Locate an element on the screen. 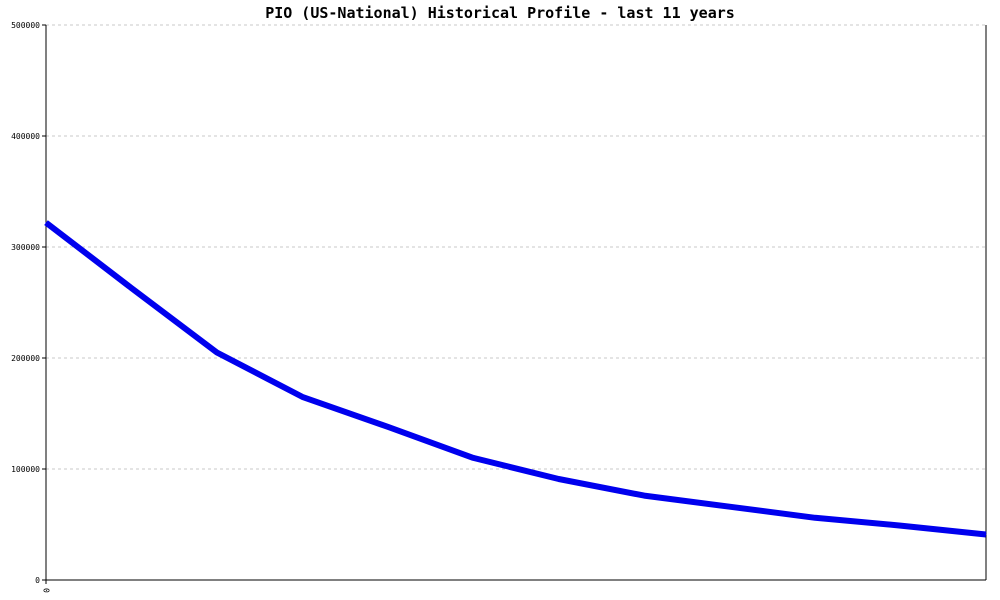 This screenshot has height=600, width=1000. y-tick-labels: 0 100000 200000 300000 400000 500000 is located at coordinates (28, 303).